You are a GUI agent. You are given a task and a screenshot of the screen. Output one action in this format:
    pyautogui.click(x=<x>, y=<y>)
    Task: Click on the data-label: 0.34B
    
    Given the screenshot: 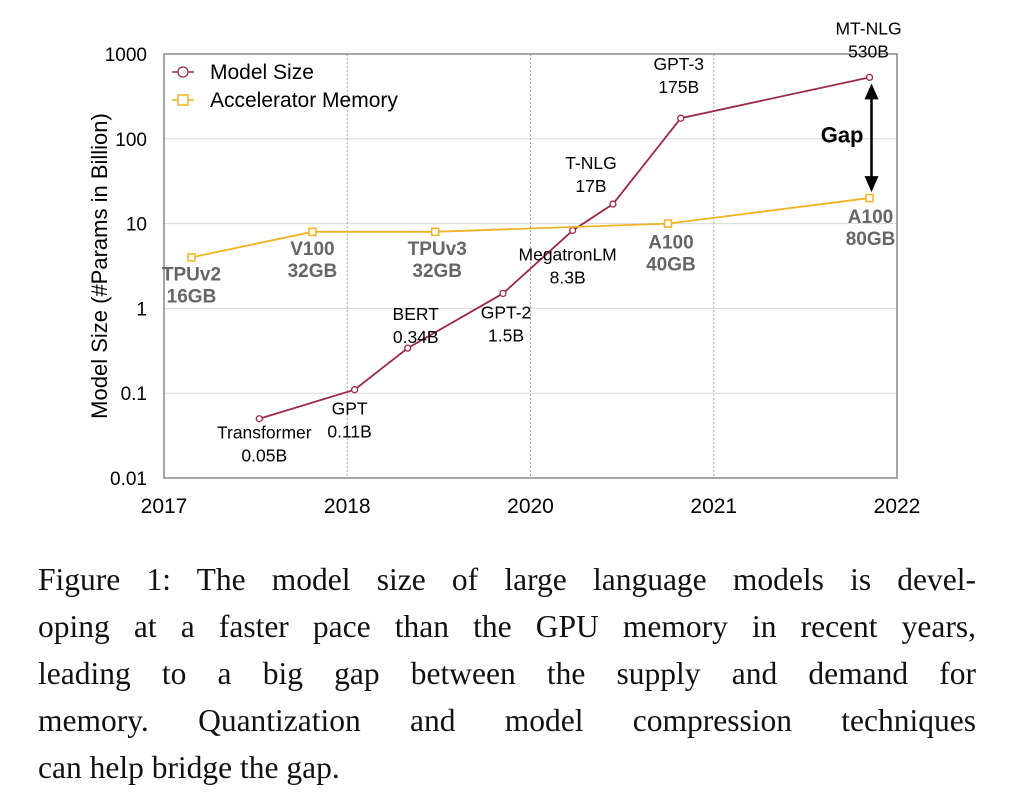 What is the action you would take?
    pyautogui.click(x=416, y=337)
    